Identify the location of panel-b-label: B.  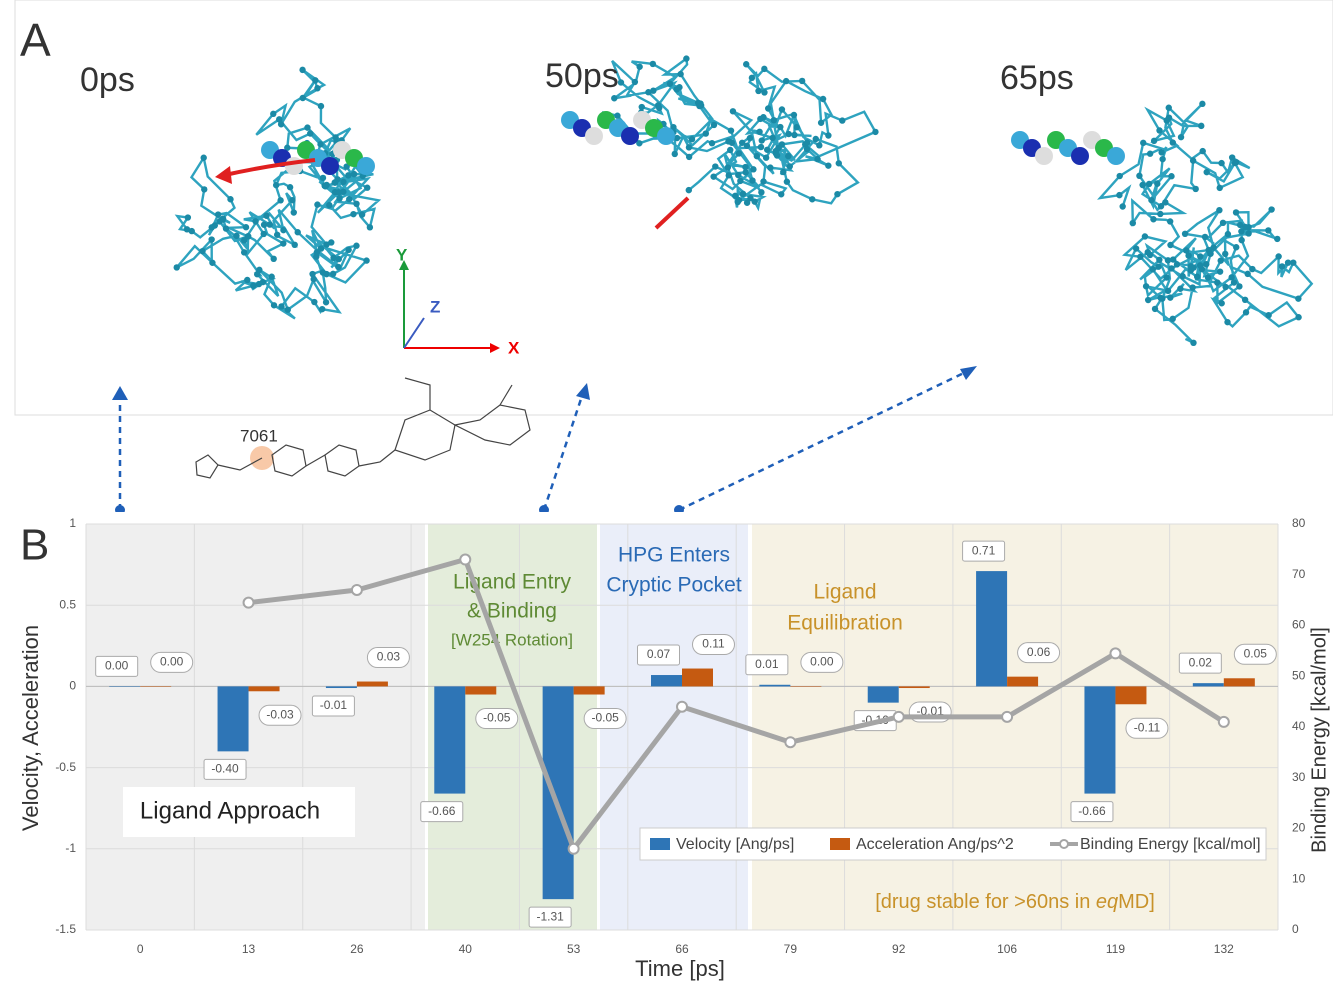
(34, 545).